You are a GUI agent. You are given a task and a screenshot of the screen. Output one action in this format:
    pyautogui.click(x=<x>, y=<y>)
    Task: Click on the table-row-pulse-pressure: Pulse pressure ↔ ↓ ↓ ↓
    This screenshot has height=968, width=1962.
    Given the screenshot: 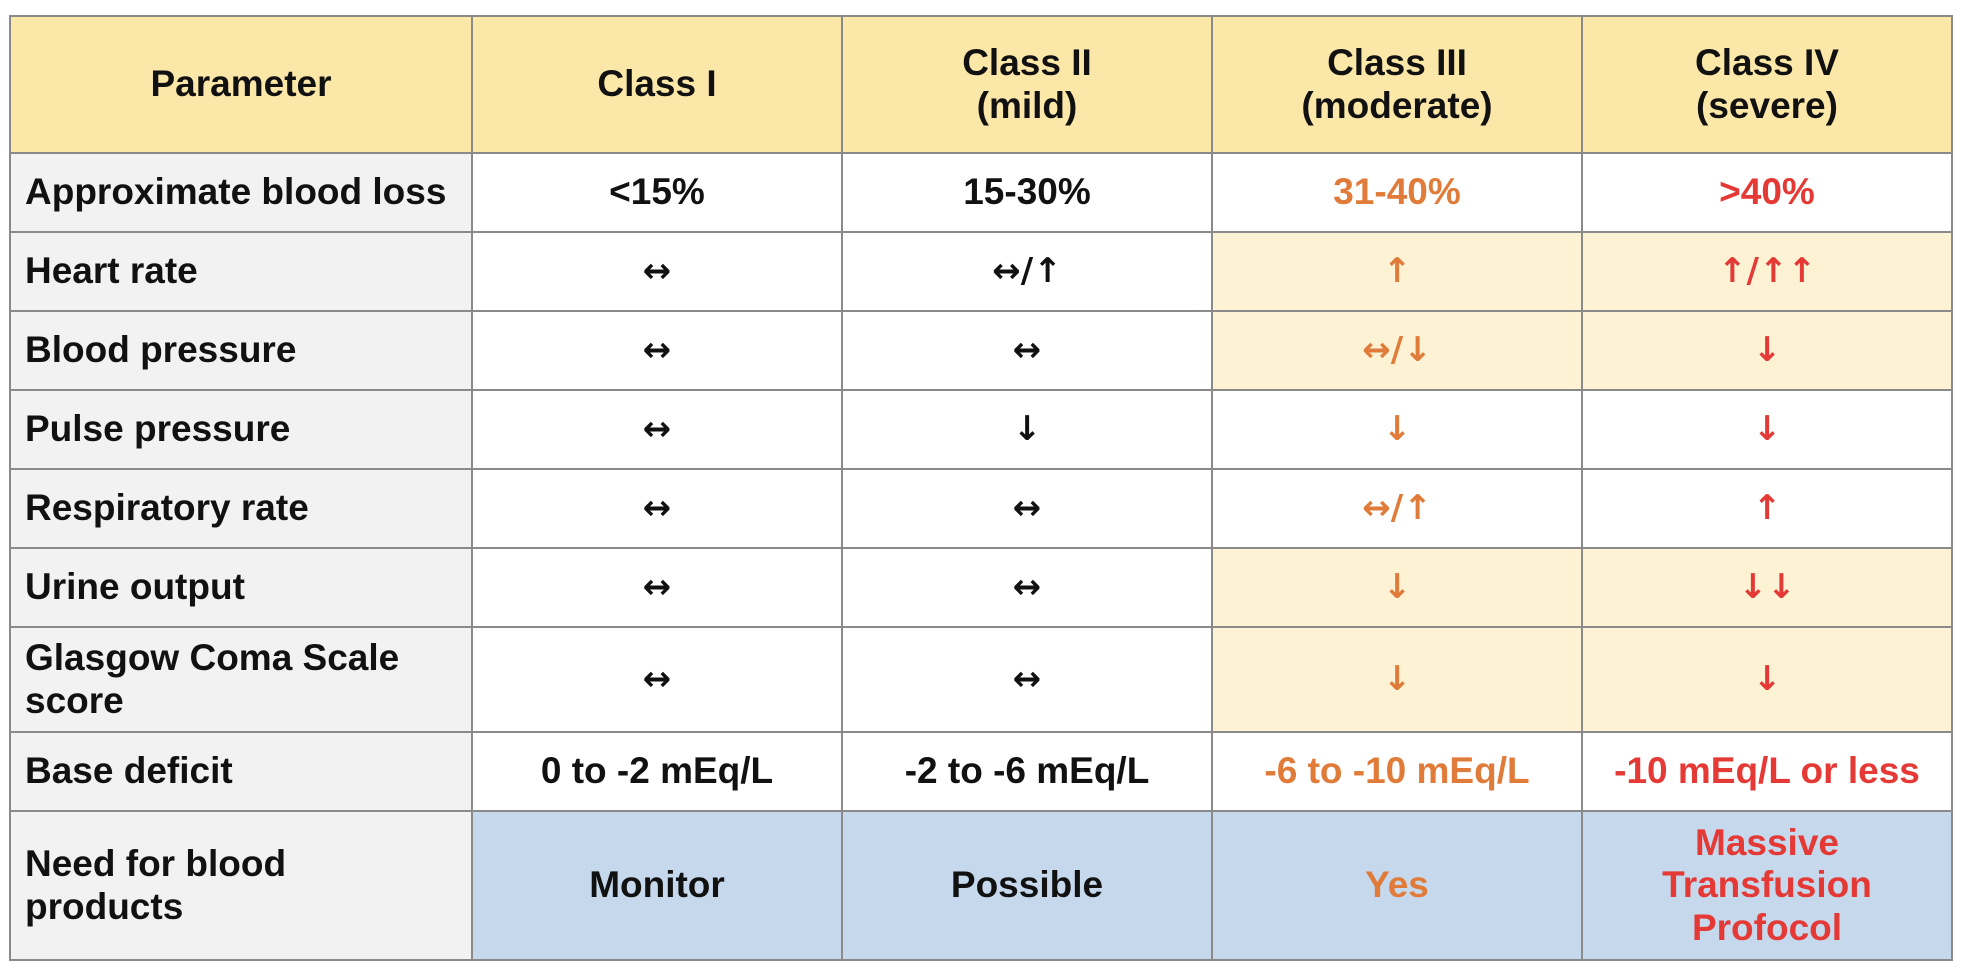 What is the action you would take?
    pyautogui.click(x=981, y=429)
    